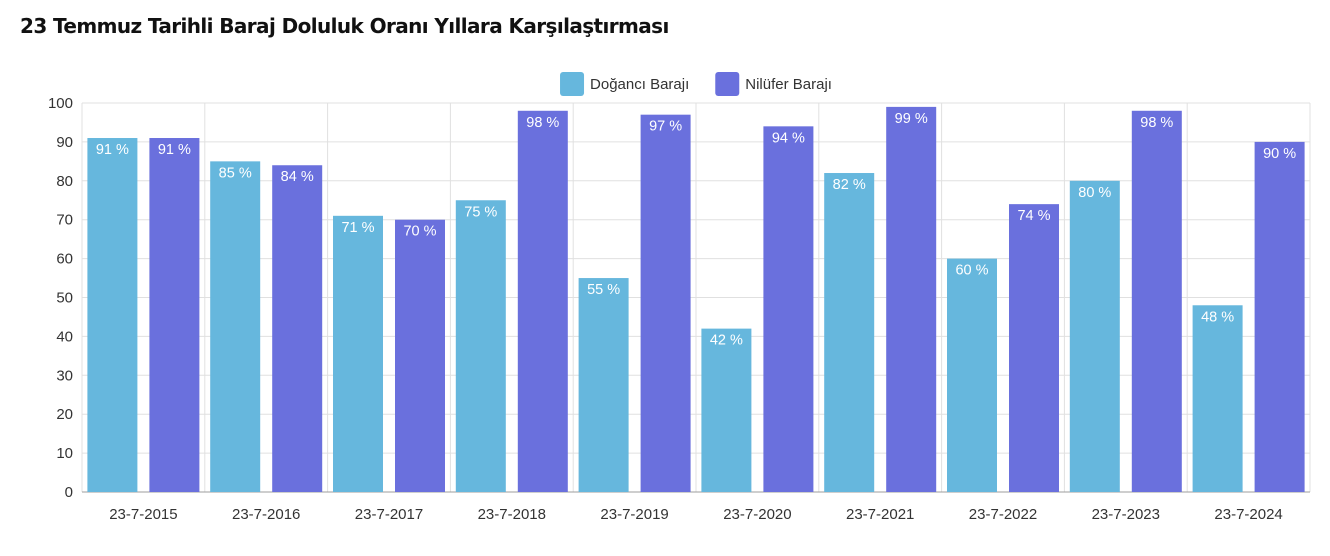  I want to click on legend-label: Doğancı Barajı, so click(639, 84).